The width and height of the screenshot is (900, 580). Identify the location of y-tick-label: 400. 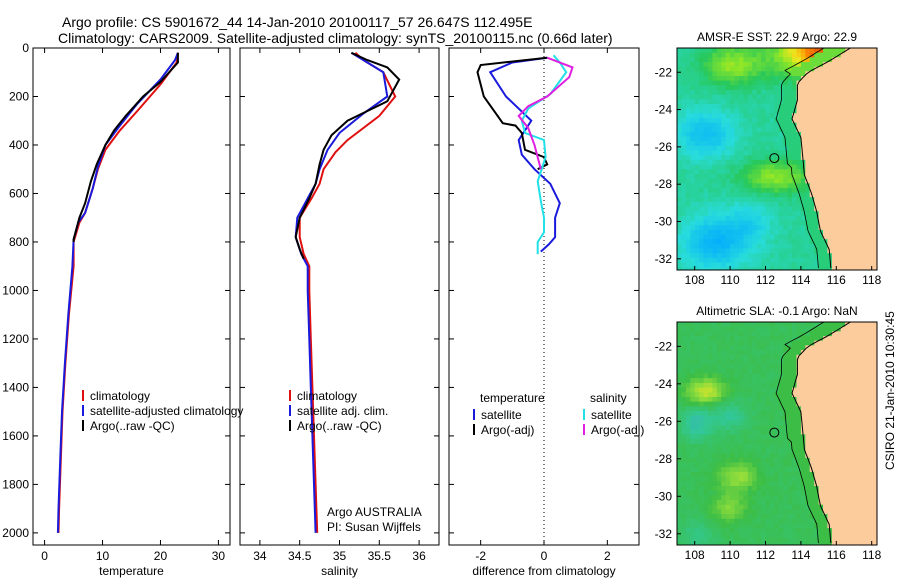
(19, 145).